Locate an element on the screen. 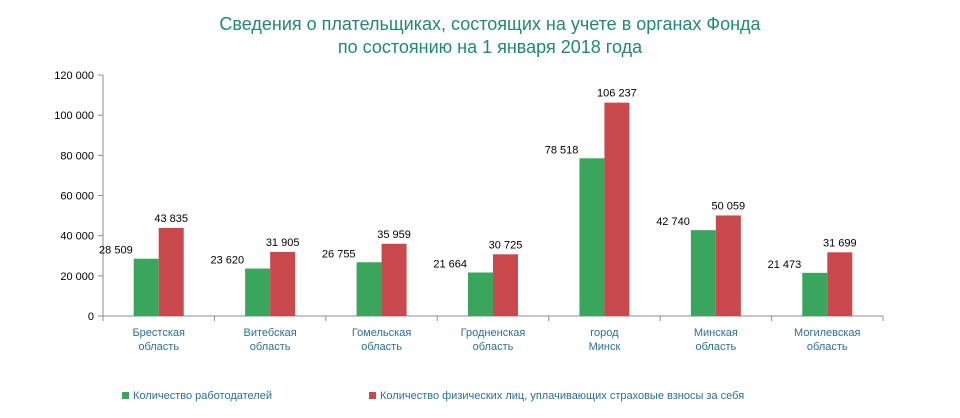 Image resolution: width=960 pixels, height=418 pixels. data-label: 23 620 is located at coordinates (227, 261).